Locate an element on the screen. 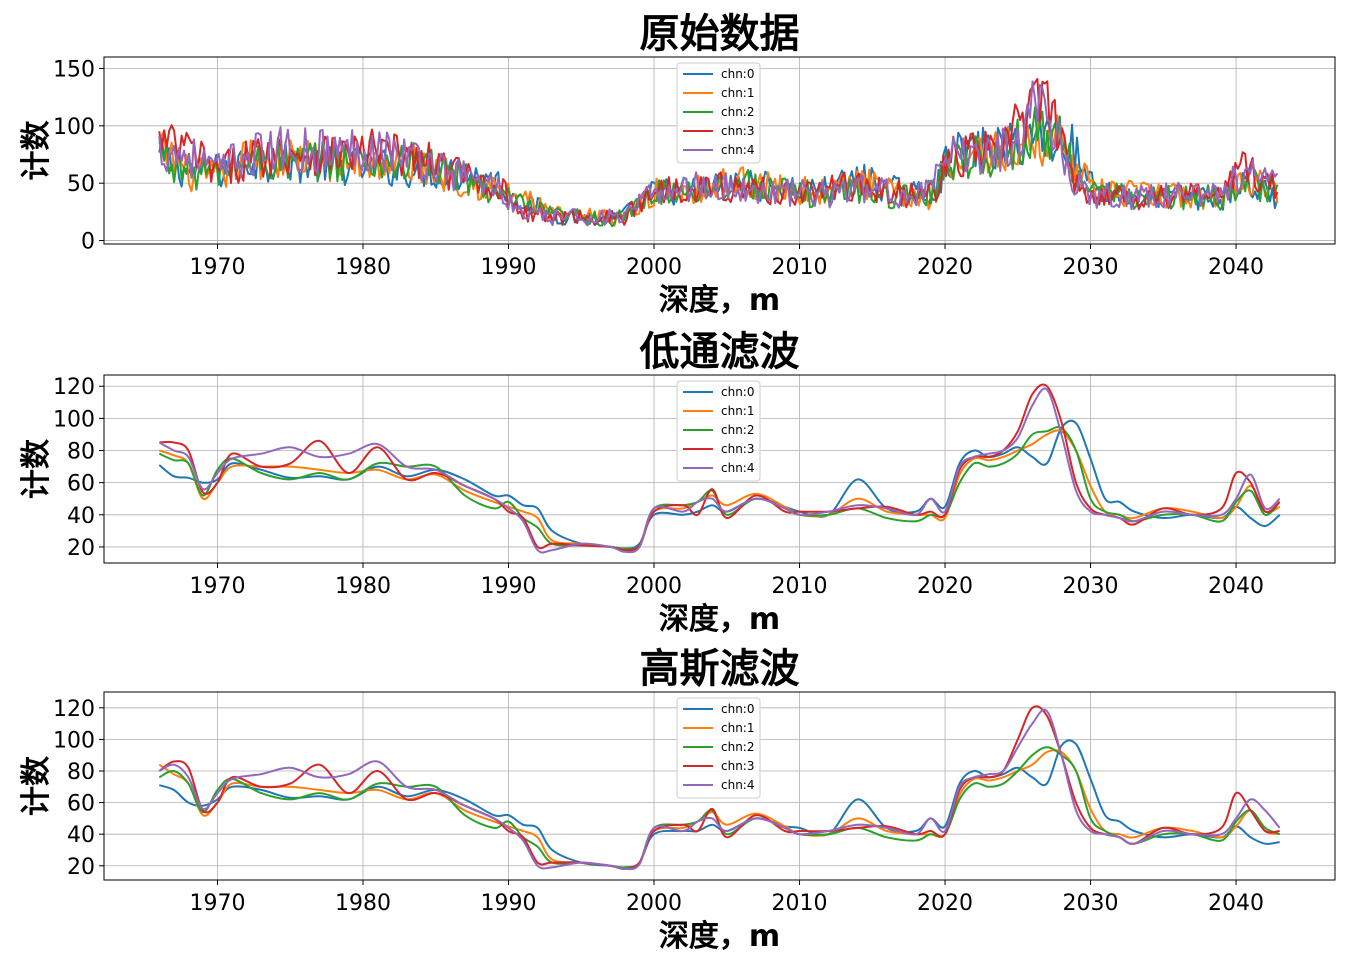  chart-title: 高斯滤波 is located at coordinates (720, 669).